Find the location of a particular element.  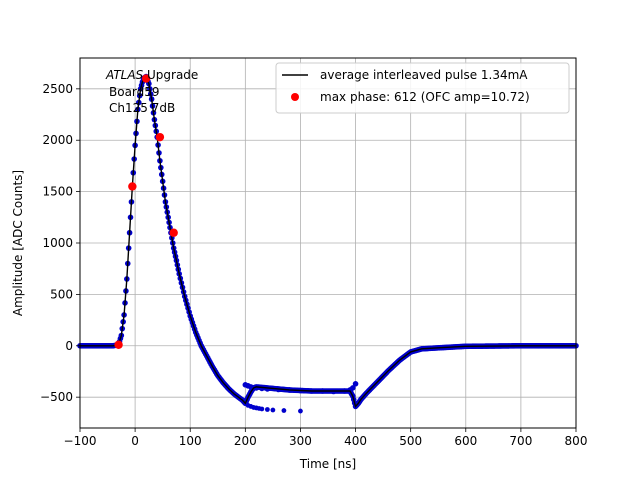

x-tick-label: 800 is located at coordinates (576, 441).